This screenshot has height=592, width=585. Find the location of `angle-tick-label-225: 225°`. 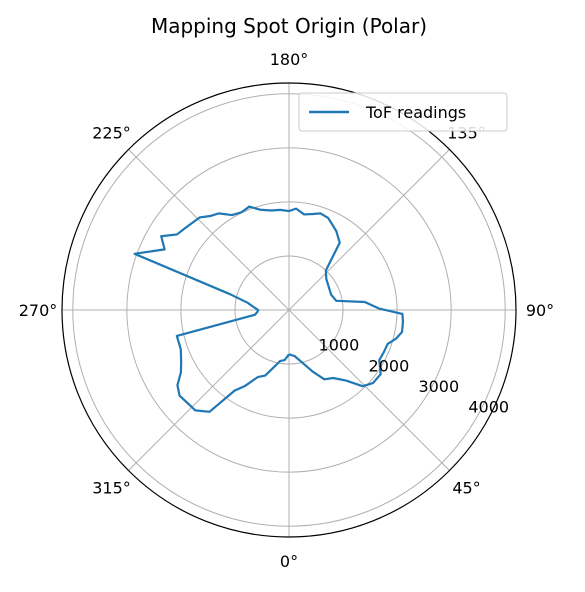

angle-tick-label-225: 225° is located at coordinates (111, 133).